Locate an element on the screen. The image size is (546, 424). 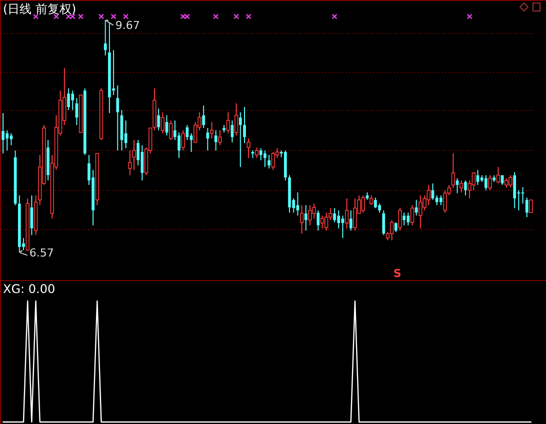
annotation: 9.67 is located at coordinates (127, 25).